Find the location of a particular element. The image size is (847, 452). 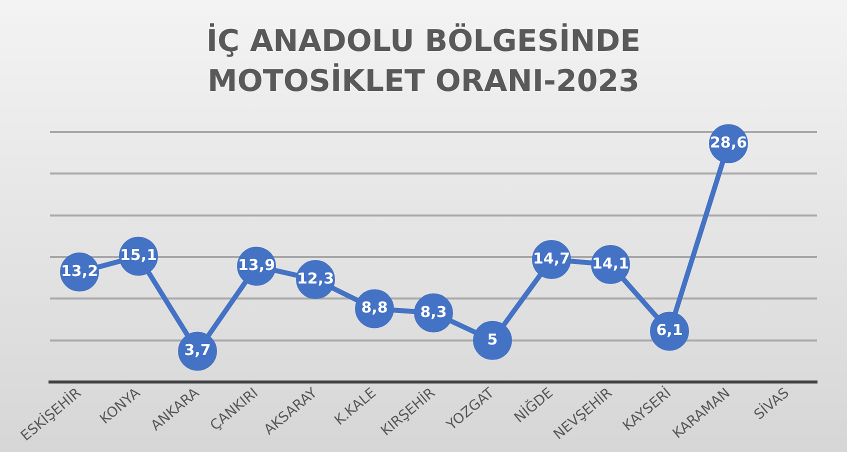

data-label: 5 is located at coordinates (492, 339).